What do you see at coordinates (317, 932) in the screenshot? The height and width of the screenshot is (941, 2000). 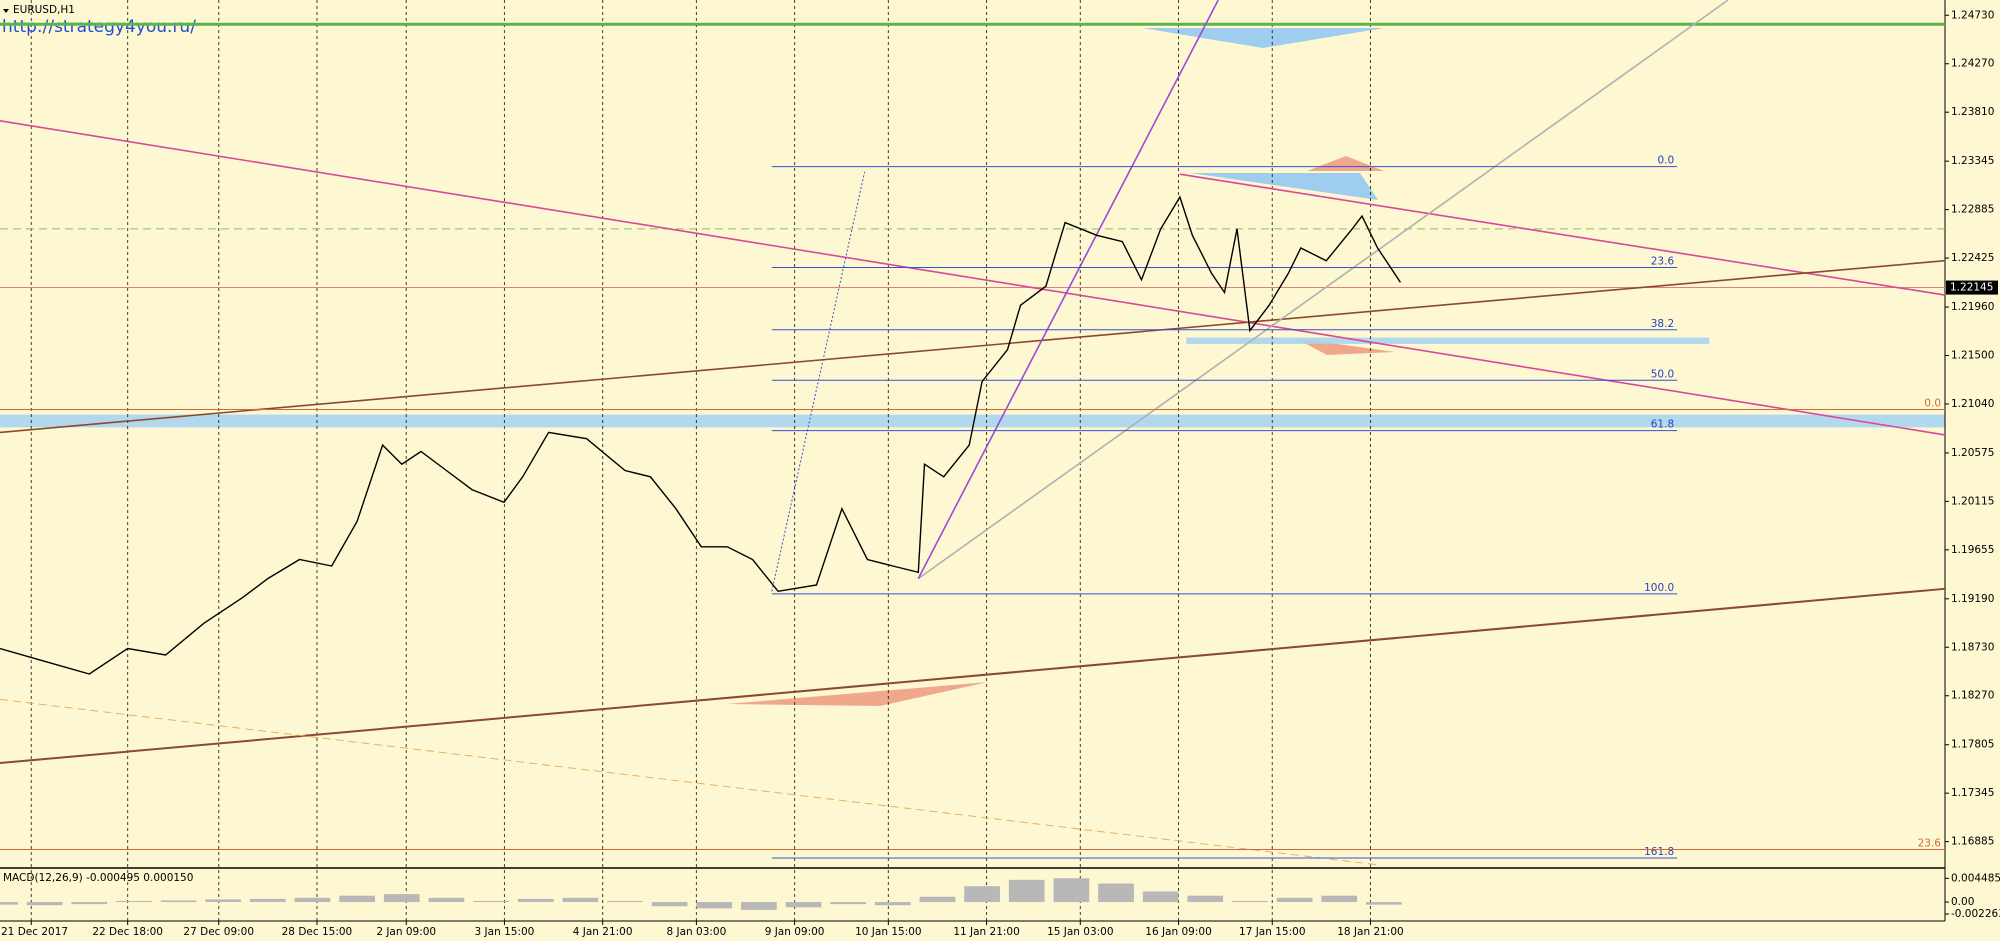 I see `x-tick-label: 28 Dec 15:00` at bounding box center [317, 932].